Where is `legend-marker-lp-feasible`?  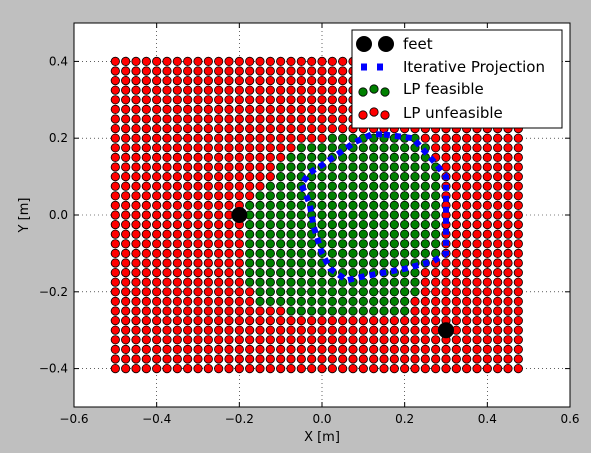
legend-marker-lp-feasible is located at coordinates (385, 92).